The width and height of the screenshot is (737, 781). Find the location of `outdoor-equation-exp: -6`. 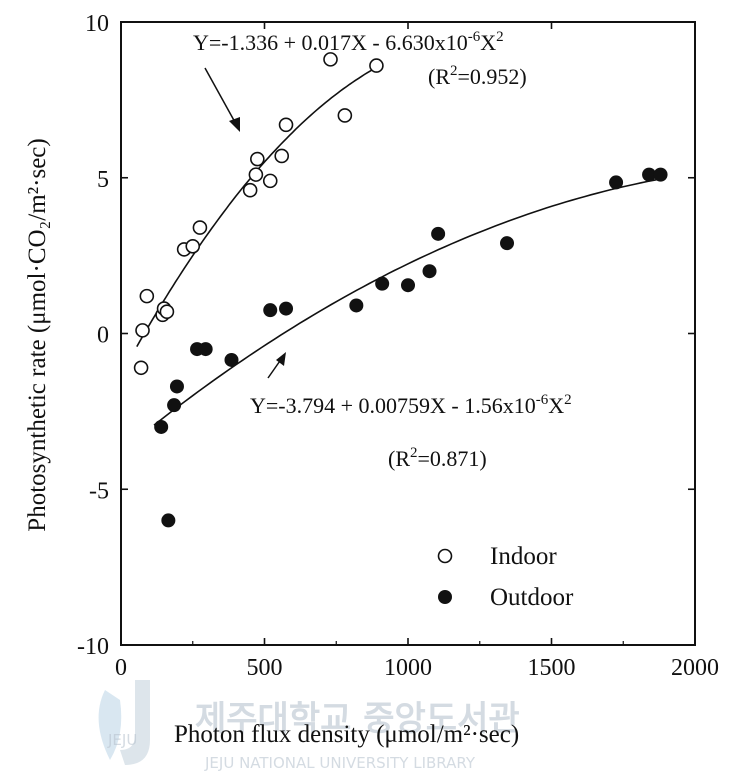

outdoor-equation-exp: -6 is located at coordinates (542, 400).